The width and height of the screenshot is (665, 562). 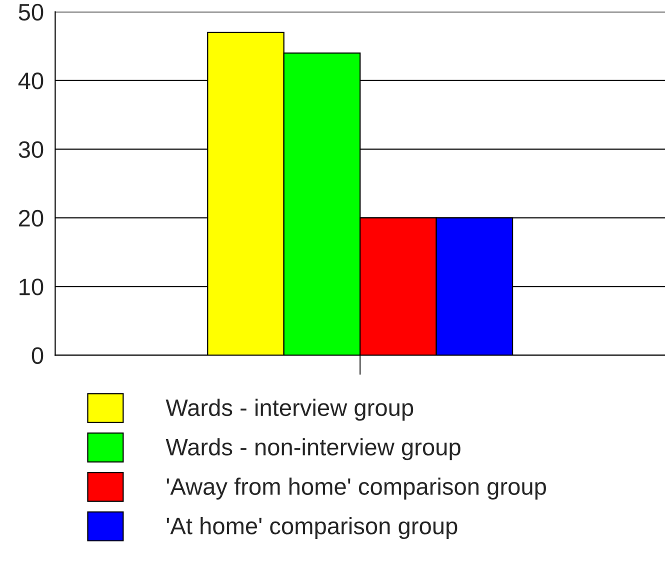 I want to click on y-tick-label: 10, so click(x=32, y=287).